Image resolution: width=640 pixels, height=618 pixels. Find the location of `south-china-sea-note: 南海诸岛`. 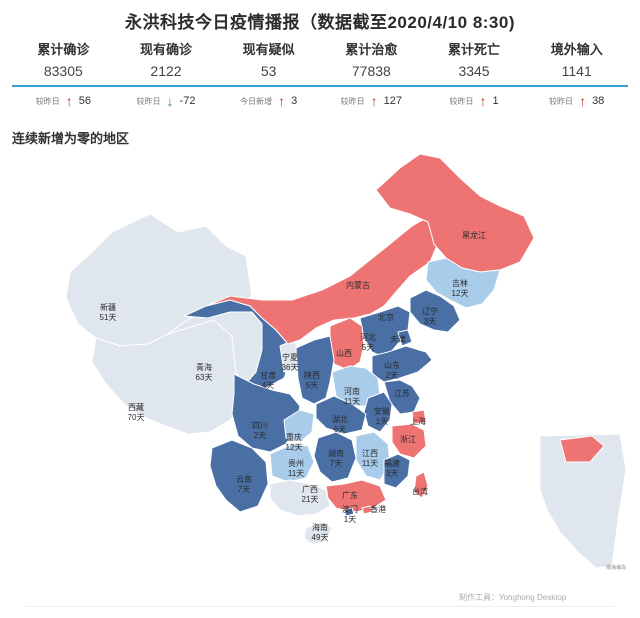

south-china-sea-note: 南海诸岛 is located at coordinates (616, 568).